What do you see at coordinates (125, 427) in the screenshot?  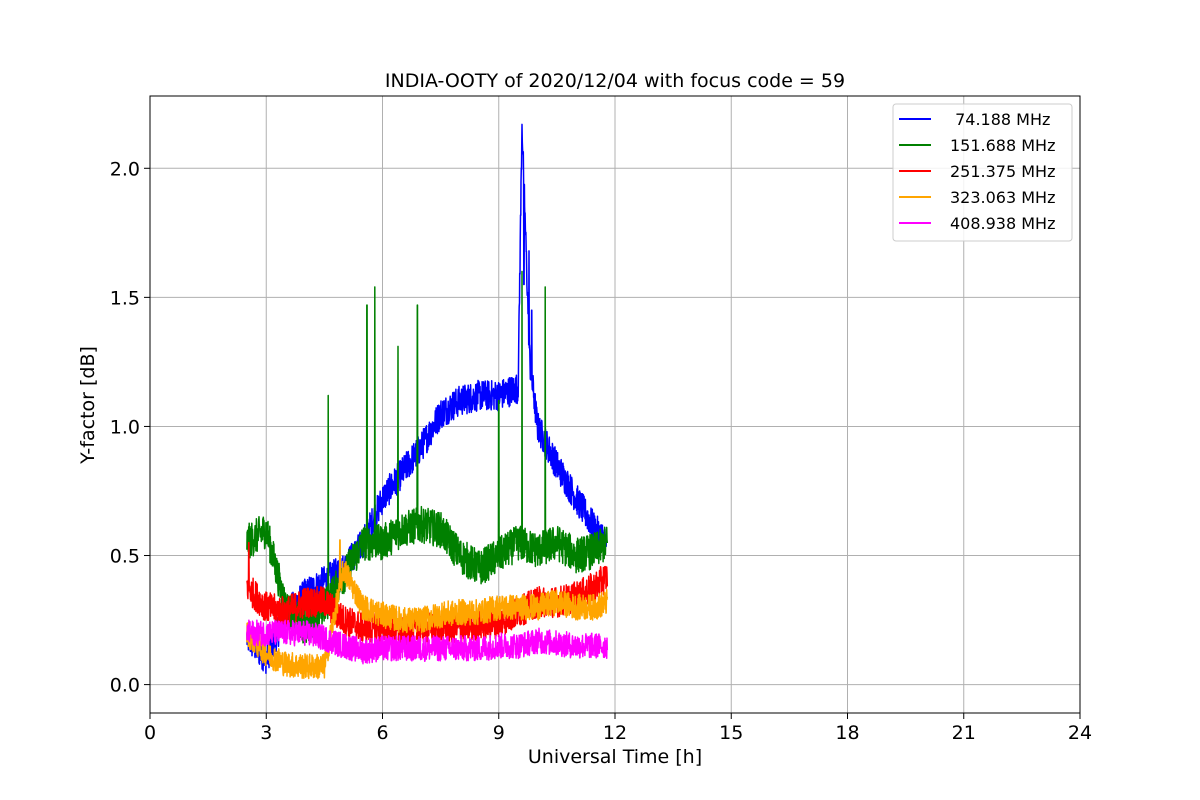 I see `y-tick-label: 1.0` at bounding box center [125, 427].